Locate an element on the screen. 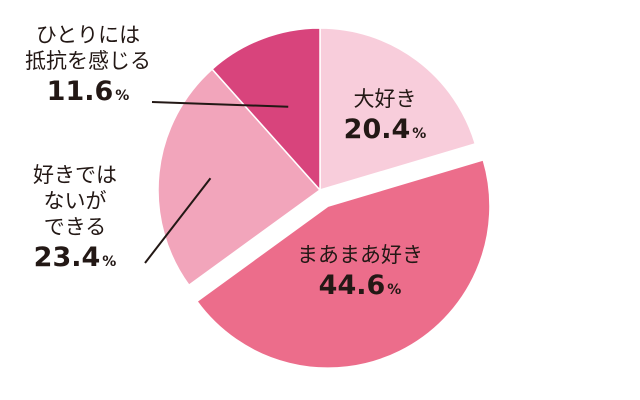  slice-label-line: ないが is located at coordinates (75, 201).